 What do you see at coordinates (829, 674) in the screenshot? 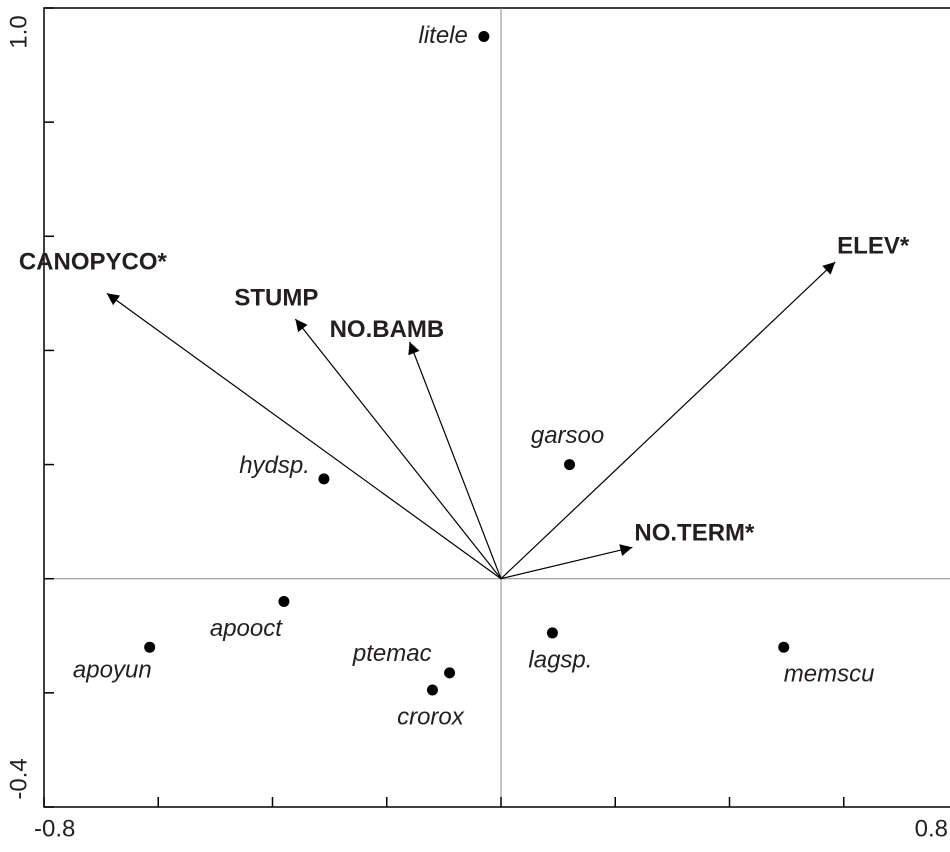
I see `point-label: memscu` at bounding box center [829, 674].